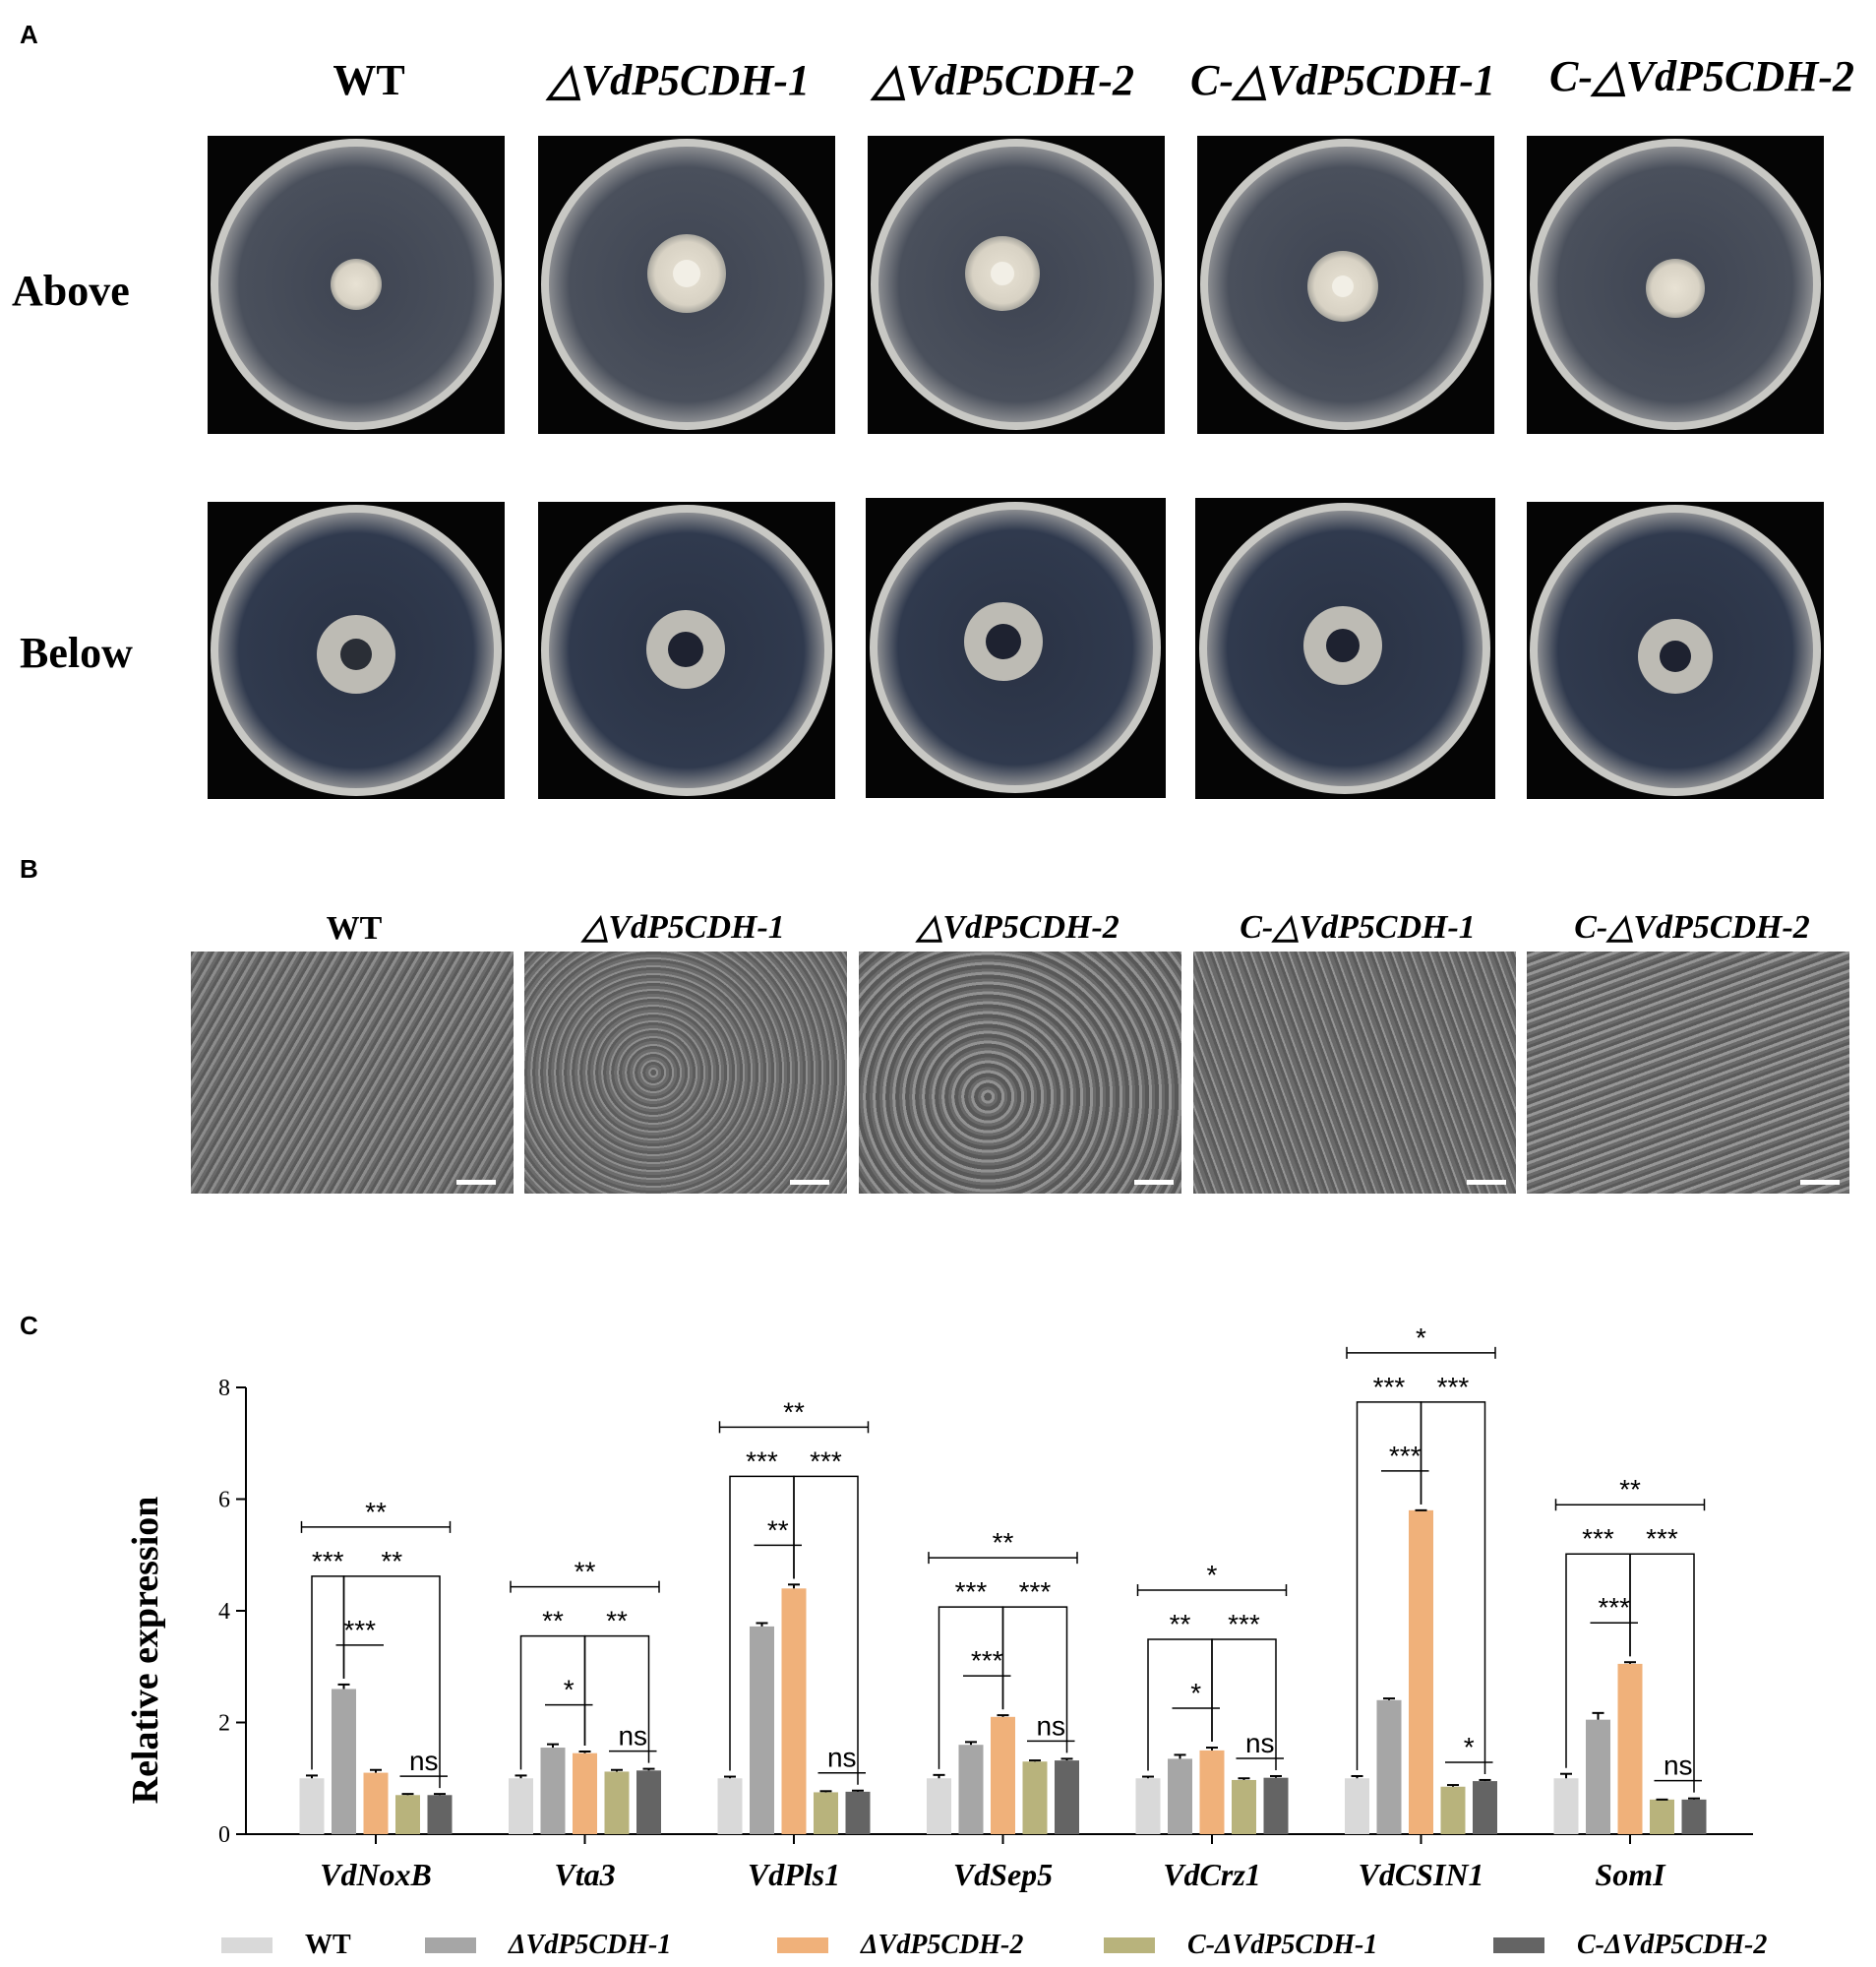  What do you see at coordinates (354, 928) in the screenshot?
I see `sem-column-header-wt: WT` at bounding box center [354, 928].